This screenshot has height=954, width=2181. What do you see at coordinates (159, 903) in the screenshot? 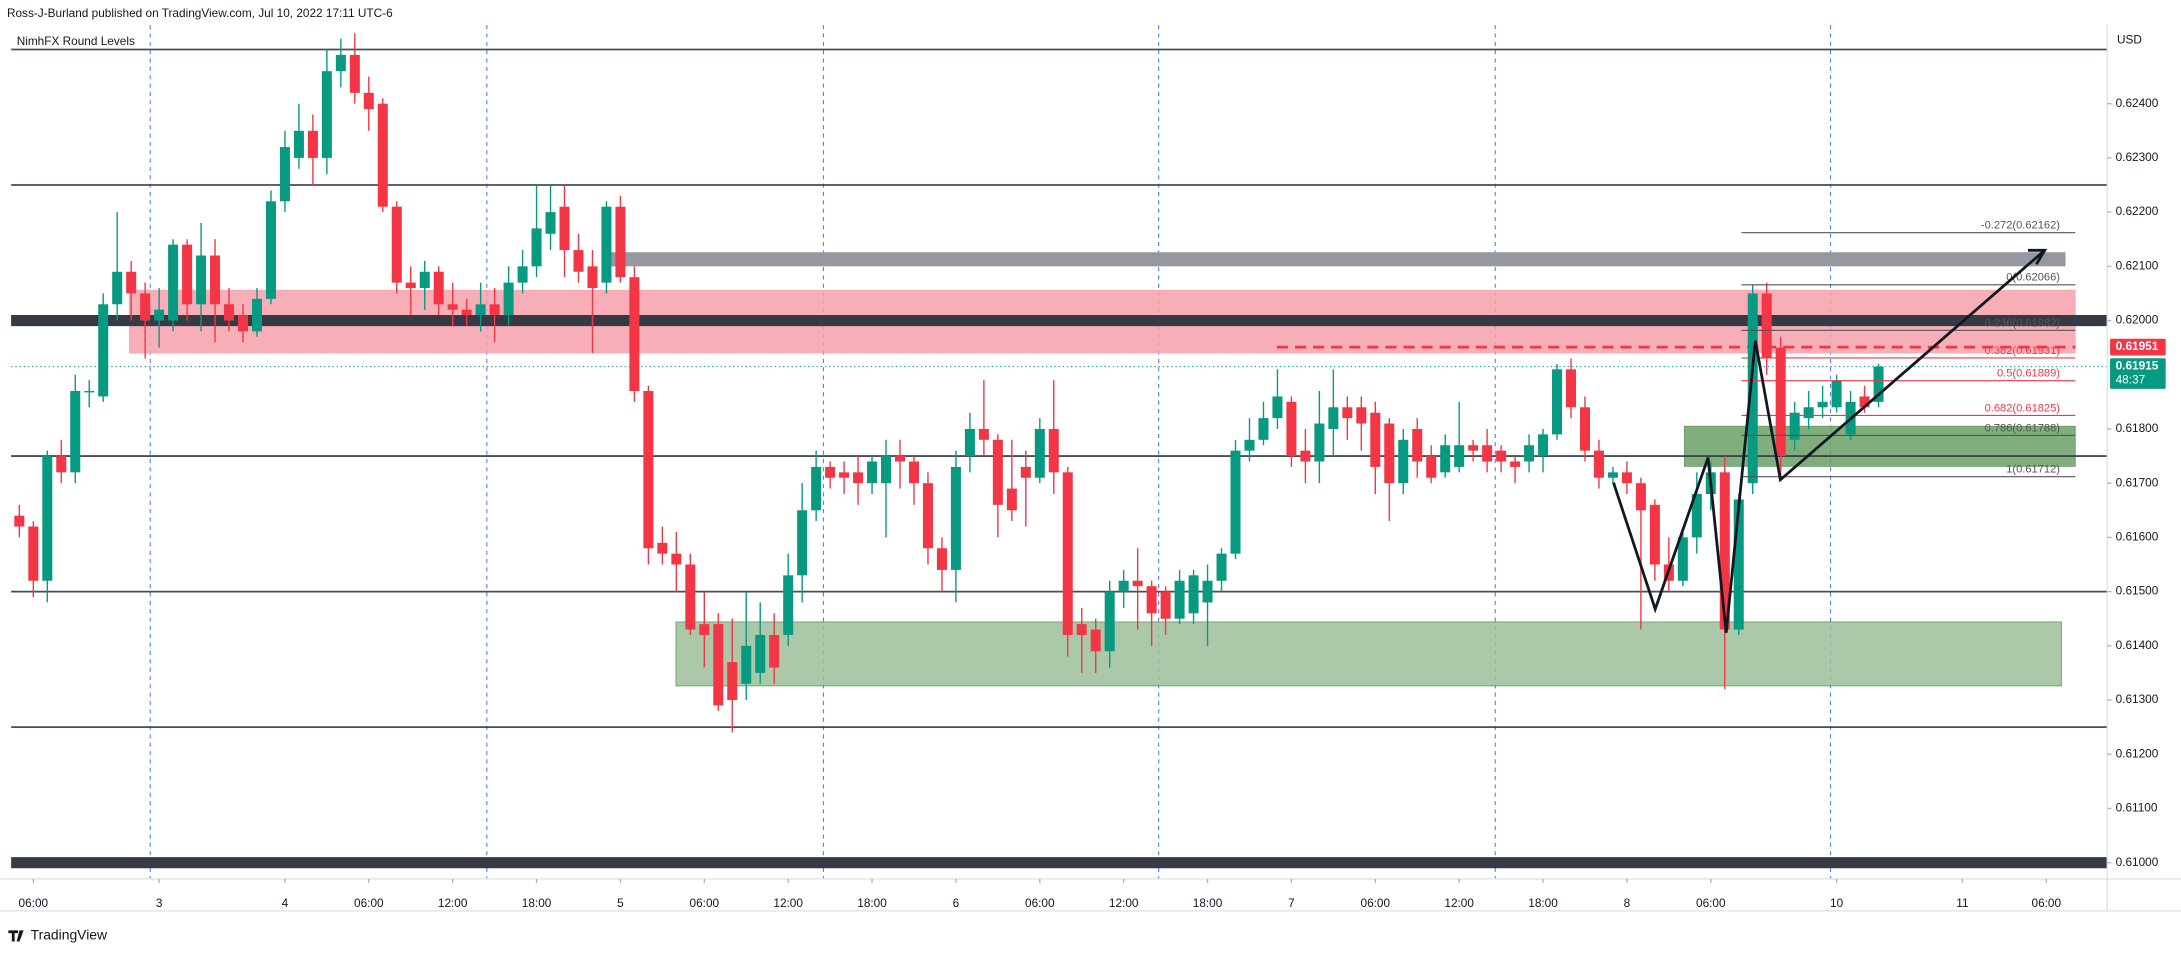
I see `x-tick-label: 3` at bounding box center [159, 903].